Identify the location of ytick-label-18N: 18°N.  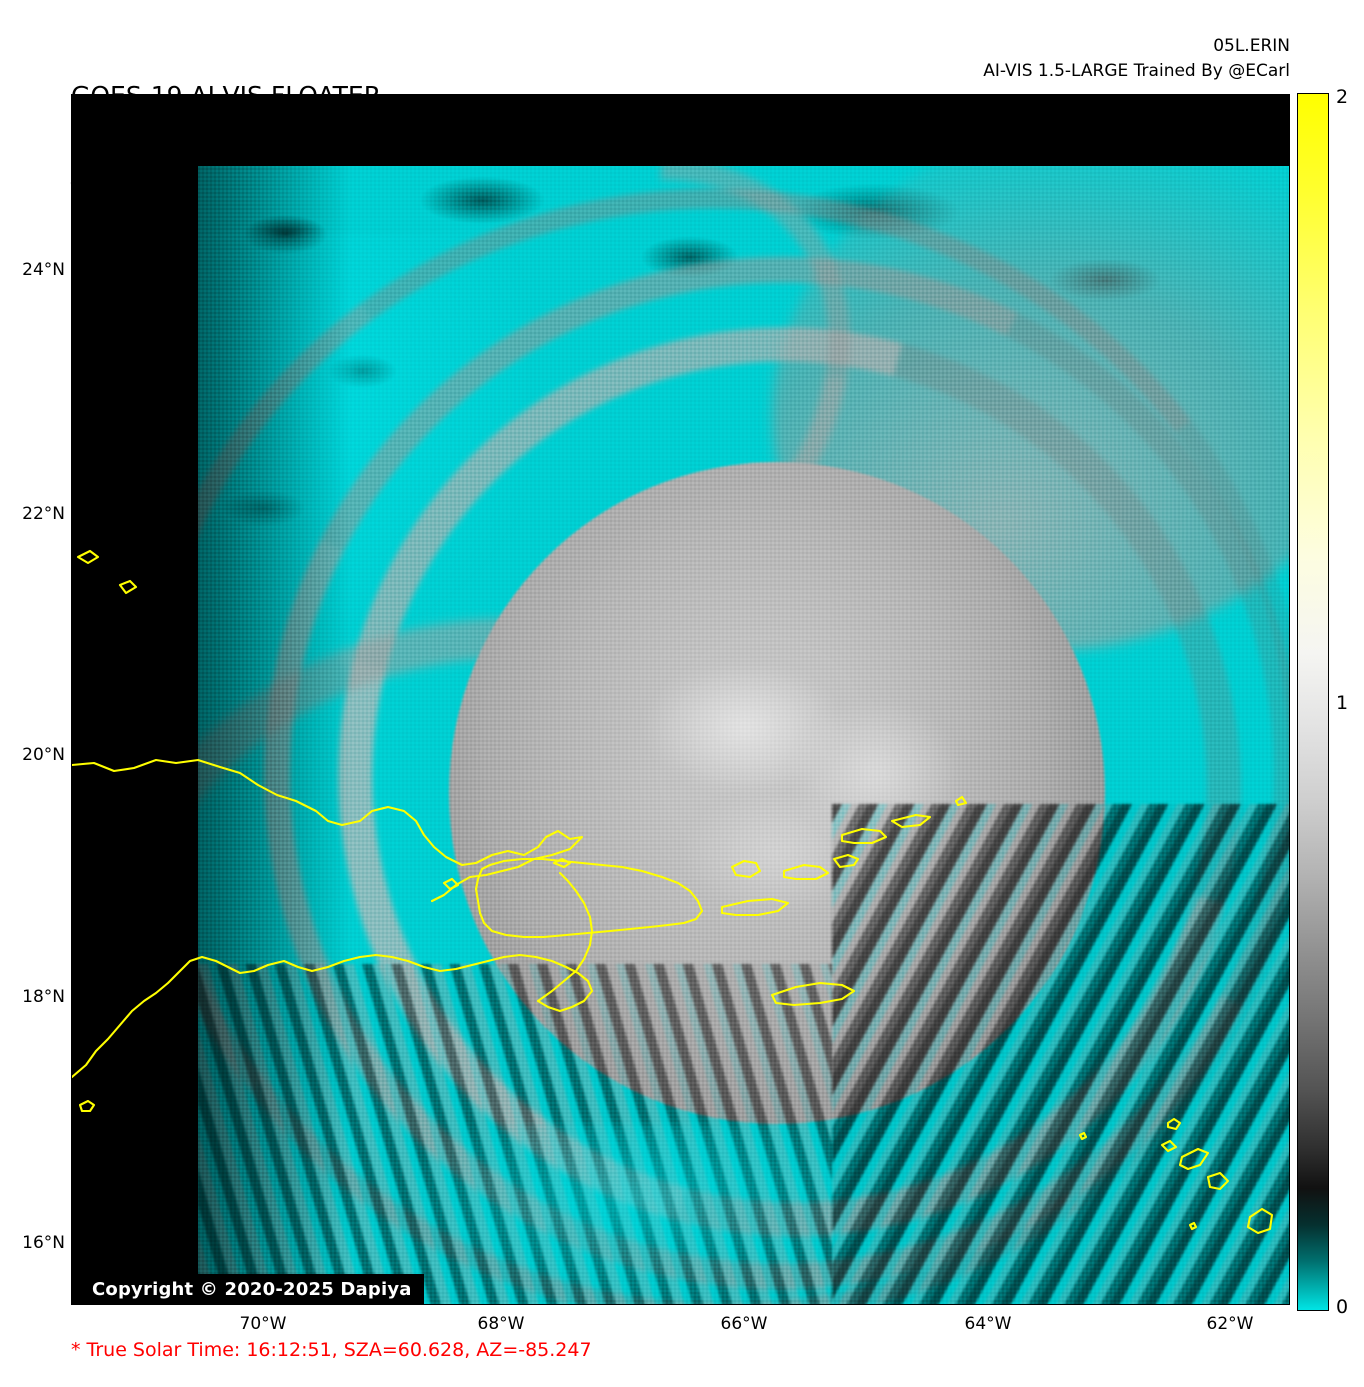
(43, 997).